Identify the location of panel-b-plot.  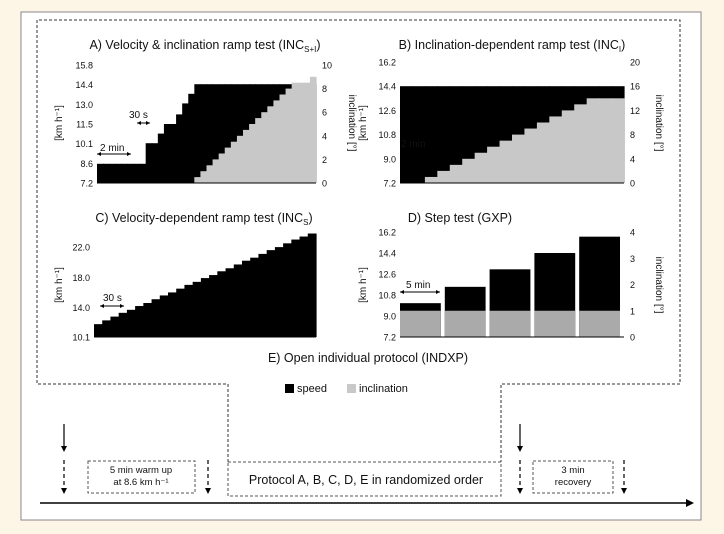
(512, 135).